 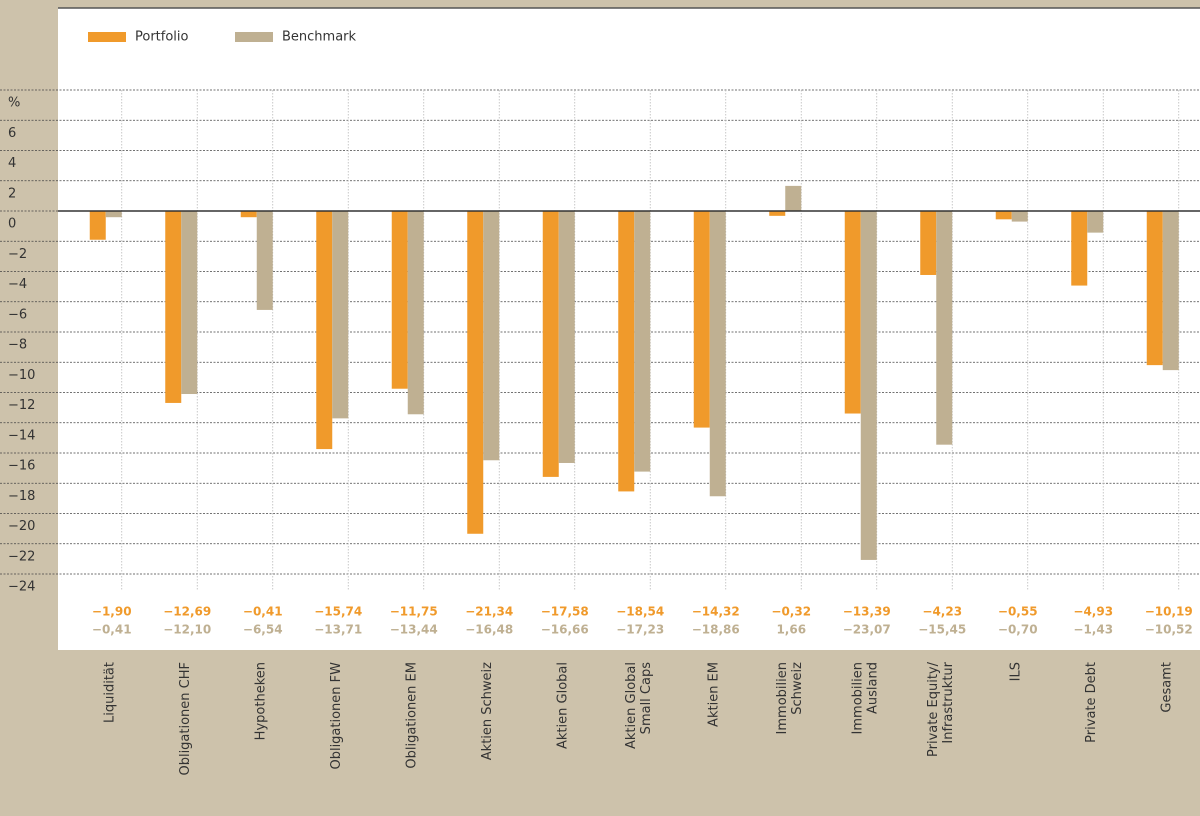 What do you see at coordinates (414, 630) in the screenshot?
I see `value-label: −13,44` at bounding box center [414, 630].